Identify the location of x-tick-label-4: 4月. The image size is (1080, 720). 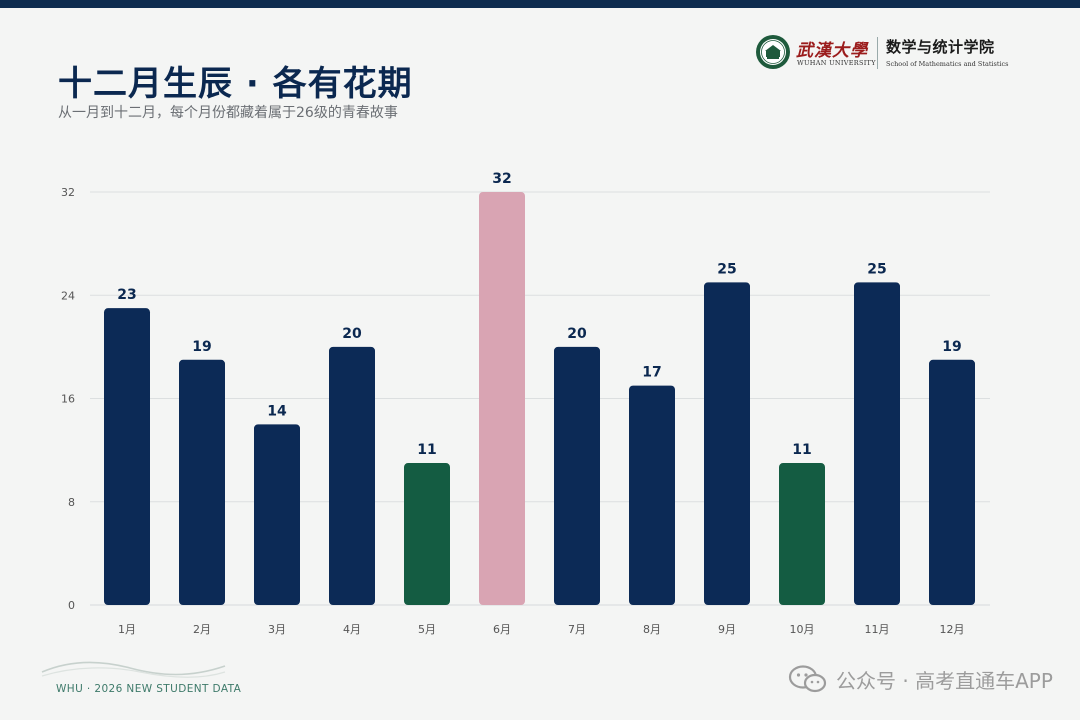
(352, 629).